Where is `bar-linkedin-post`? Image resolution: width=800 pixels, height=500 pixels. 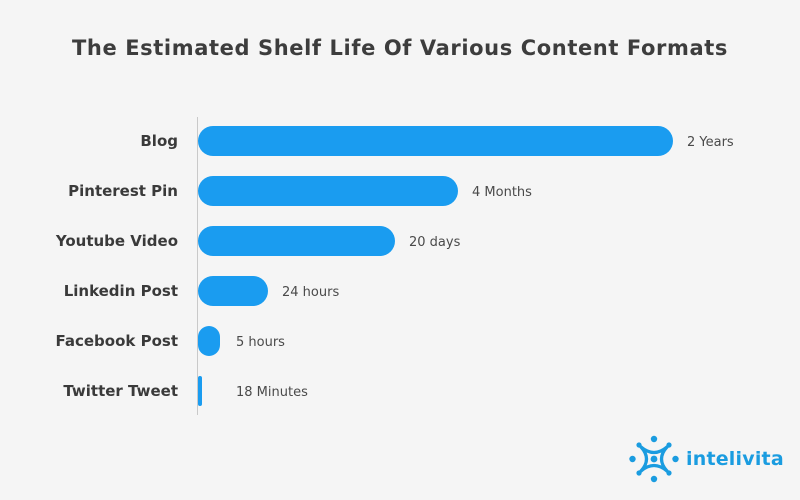
bar-linkedin-post is located at coordinates (233, 291).